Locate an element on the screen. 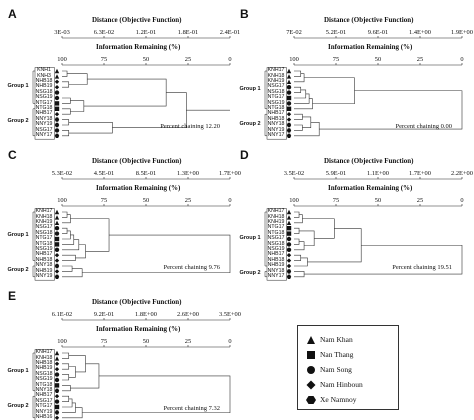  legend-label: Nam Hinboun is located at coordinates (341, 384).